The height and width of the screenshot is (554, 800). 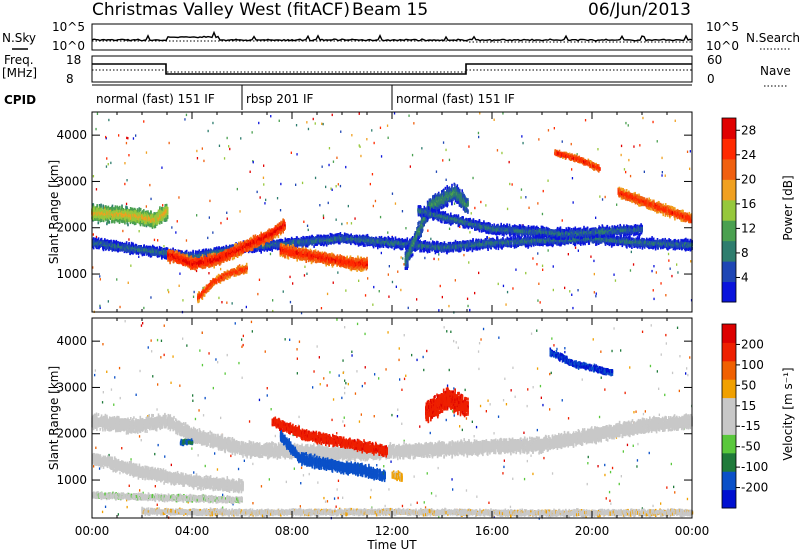 What do you see at coordinates (20, 100) in the screenshot?
I see `cpid-label: CPID` at bounding box center [20, 100].